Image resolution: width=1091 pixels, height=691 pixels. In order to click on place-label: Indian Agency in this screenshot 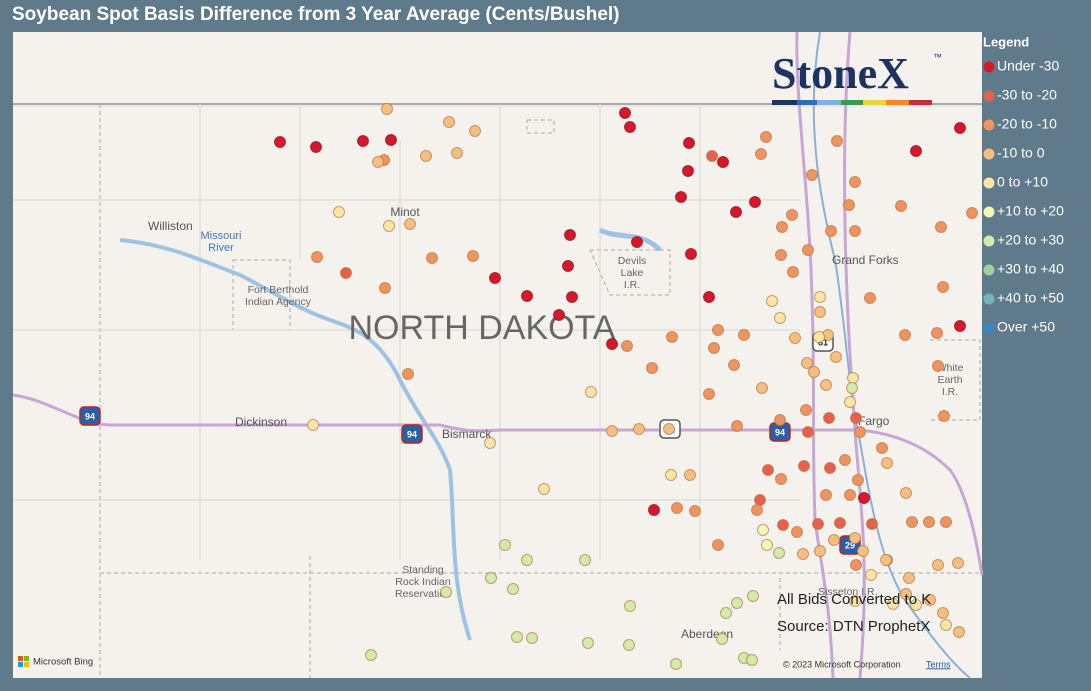, I will do `click(278, 302)`.